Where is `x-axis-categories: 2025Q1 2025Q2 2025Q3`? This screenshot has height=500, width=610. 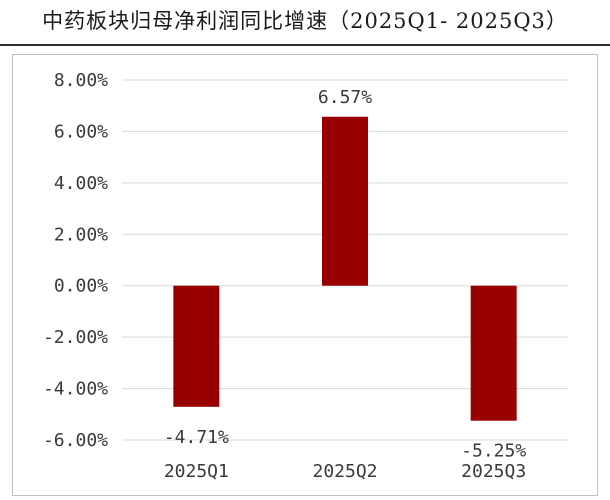 x-axis-categories: 2025Q1 2025Q2 2025Q3 is located at coordinates (345, 471).